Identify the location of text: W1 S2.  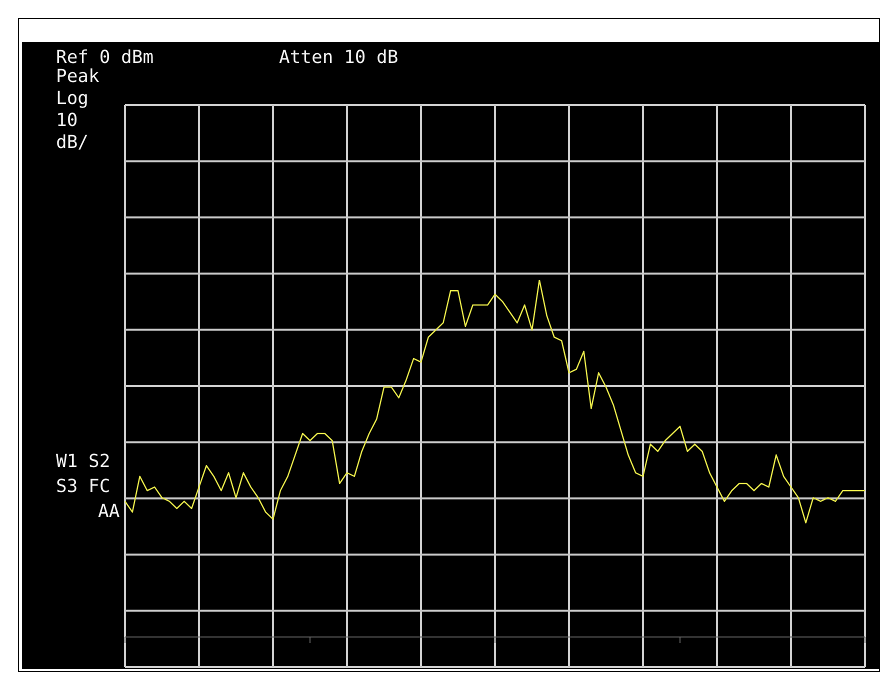
(83, 461).